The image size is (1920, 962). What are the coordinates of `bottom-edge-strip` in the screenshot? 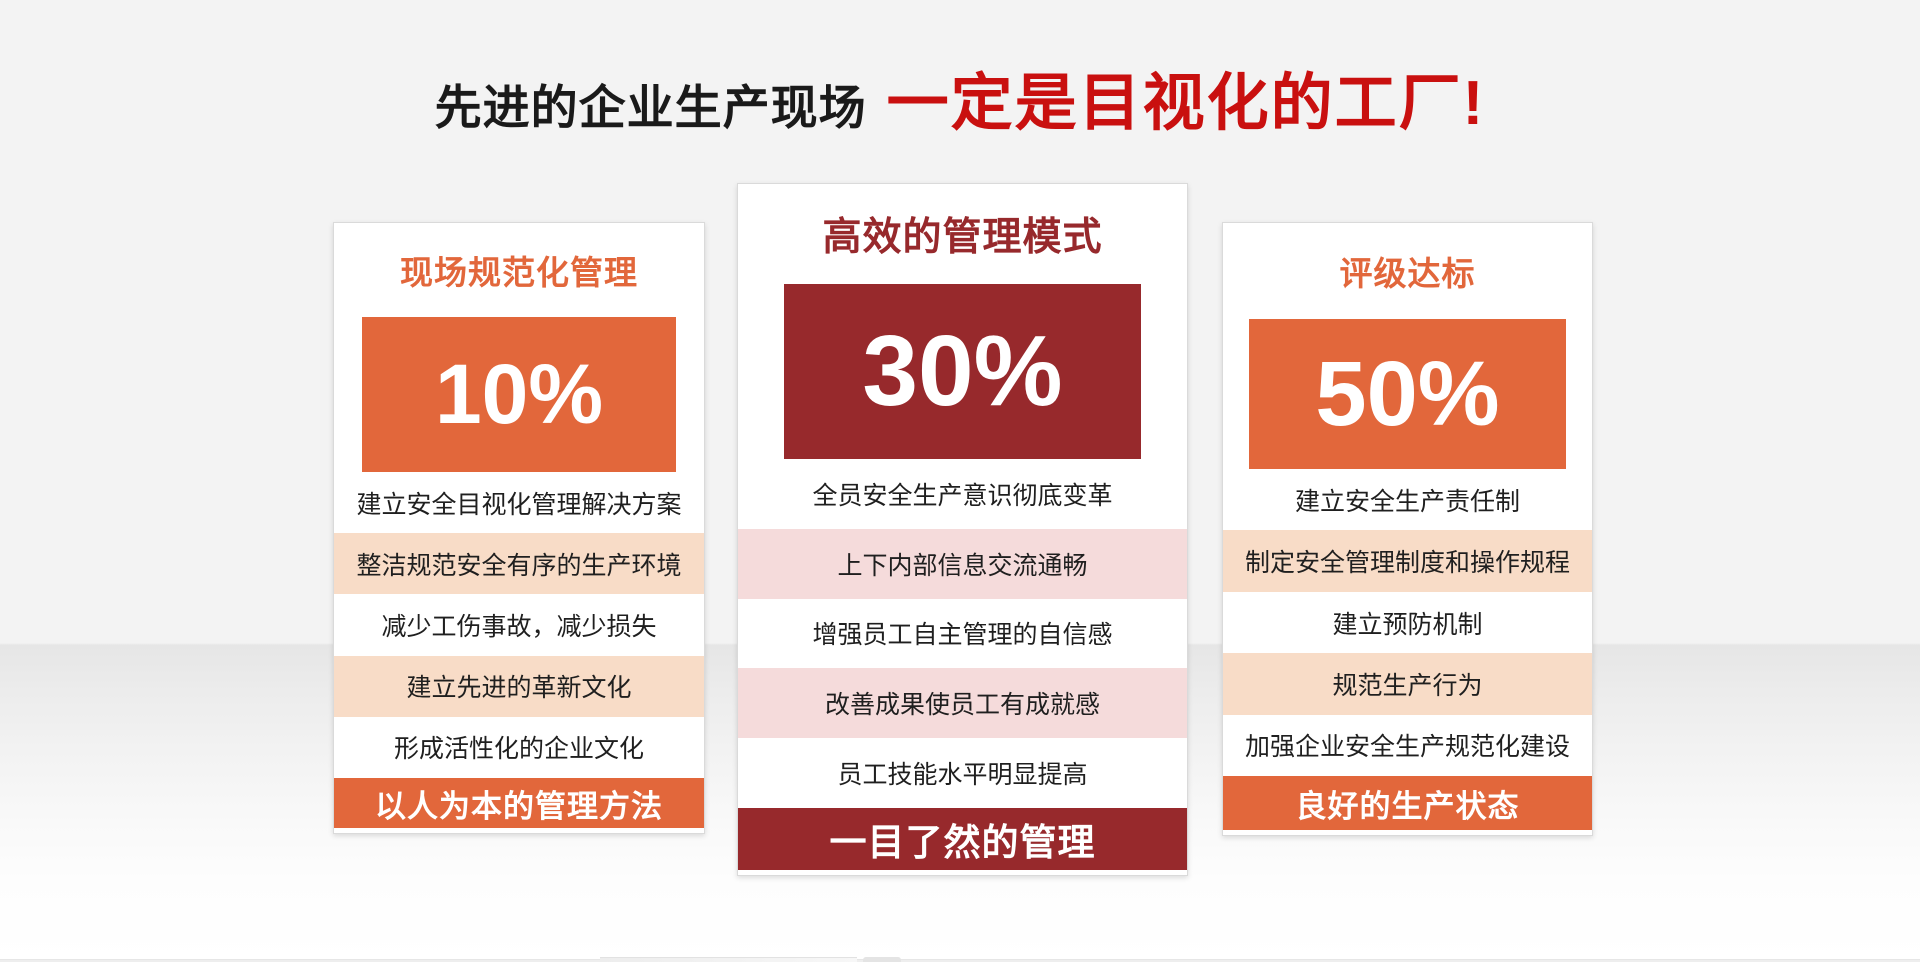 It's located at (960, 960).